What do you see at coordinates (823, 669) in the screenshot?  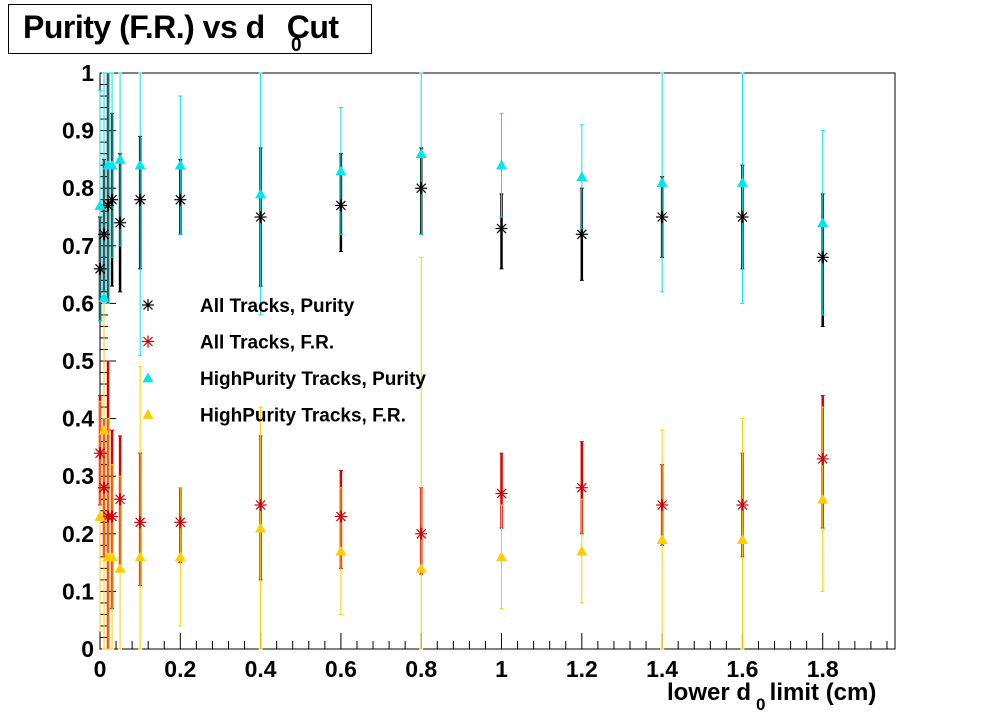 I see `x-tick-label: 1.8` at bounding box center [823, 669].